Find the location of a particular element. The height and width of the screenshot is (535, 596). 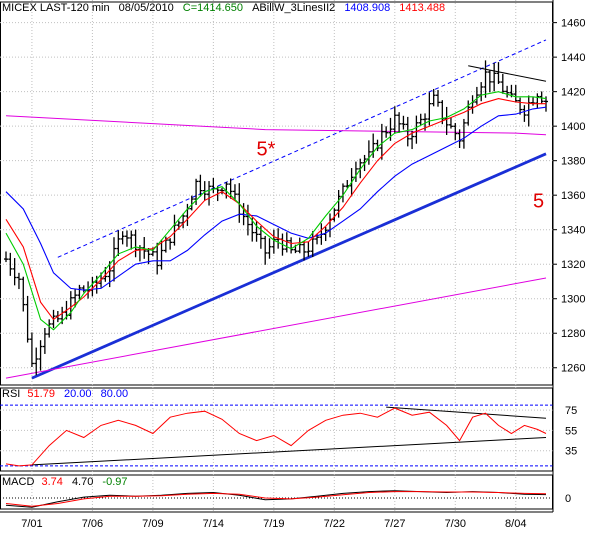

rsi-high-level: 80.00 is located at coordinates (114, 394).